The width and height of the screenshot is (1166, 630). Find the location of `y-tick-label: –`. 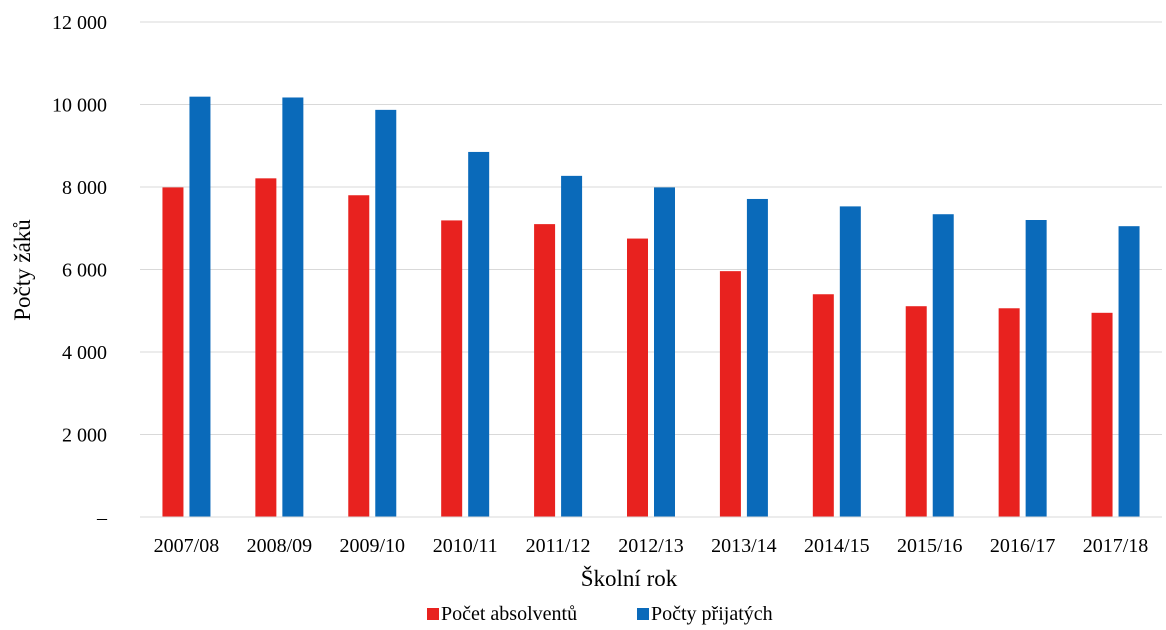

y-tick-label: – is located at coordinates (102, 518).